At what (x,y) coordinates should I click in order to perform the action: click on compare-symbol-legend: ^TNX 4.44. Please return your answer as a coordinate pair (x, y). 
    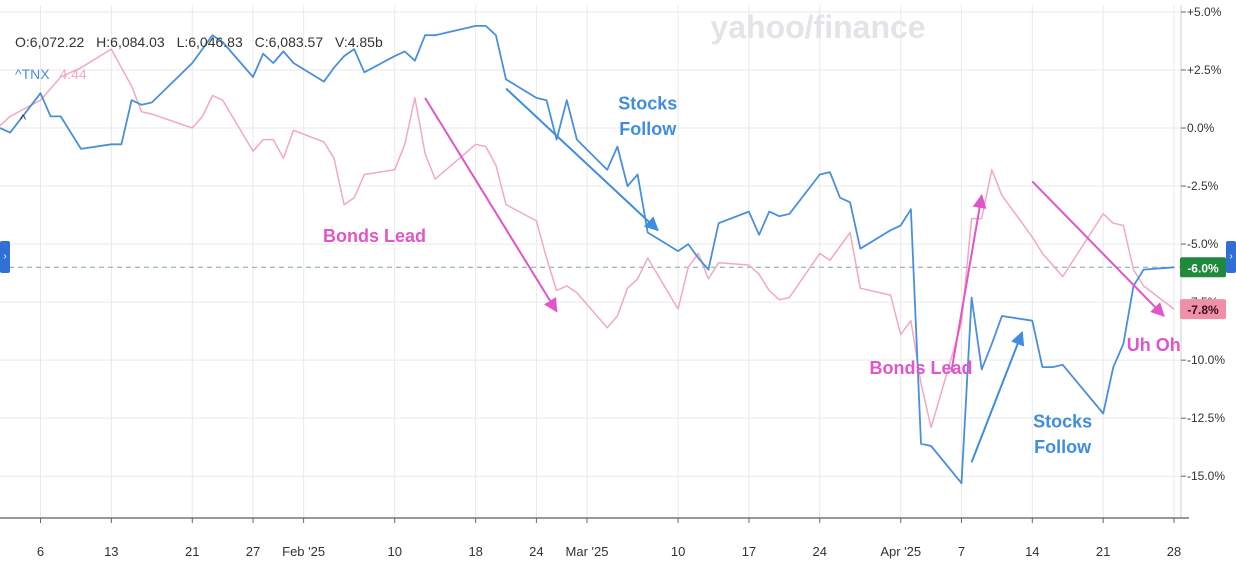
    Looking at the image, I should click on (51, 74).